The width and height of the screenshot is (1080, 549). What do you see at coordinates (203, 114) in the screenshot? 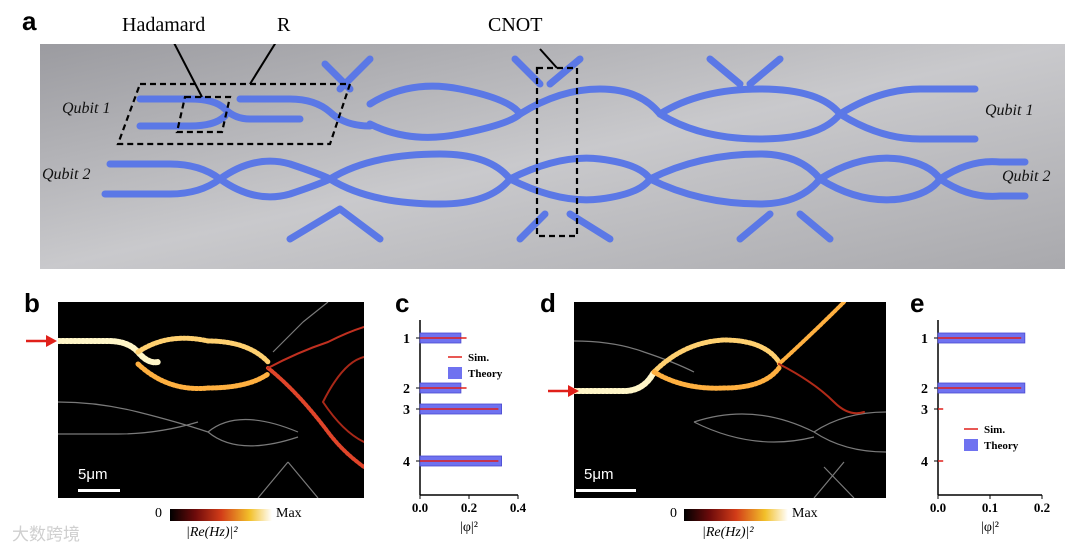
I see `hadamard-box` at bounding box center [203, 114].